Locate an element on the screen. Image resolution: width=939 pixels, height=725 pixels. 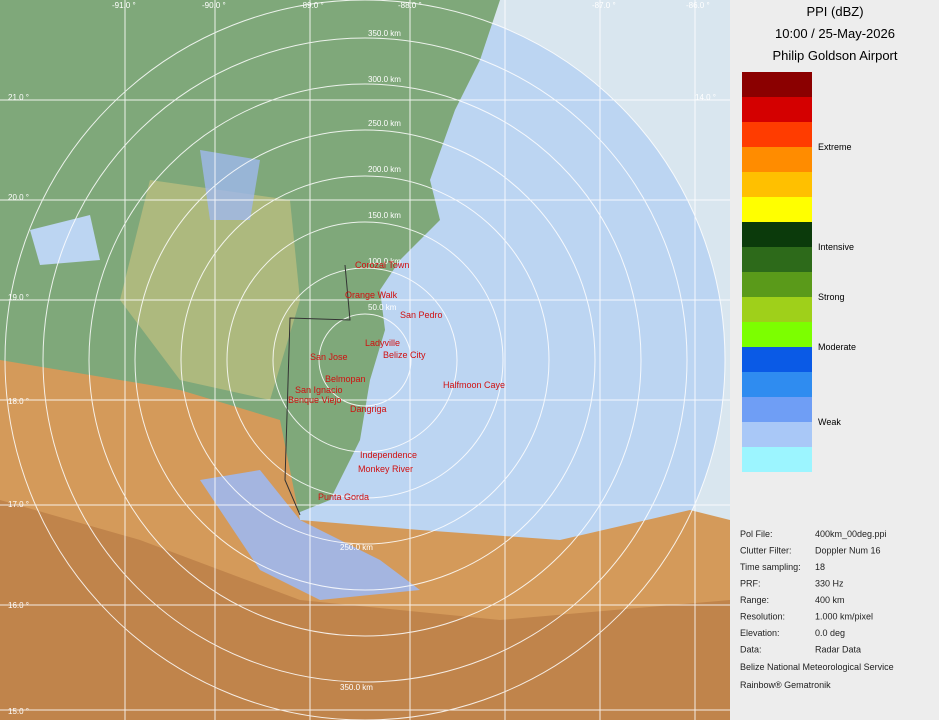
legend-label: Strong is located at coordinates (831, 297).